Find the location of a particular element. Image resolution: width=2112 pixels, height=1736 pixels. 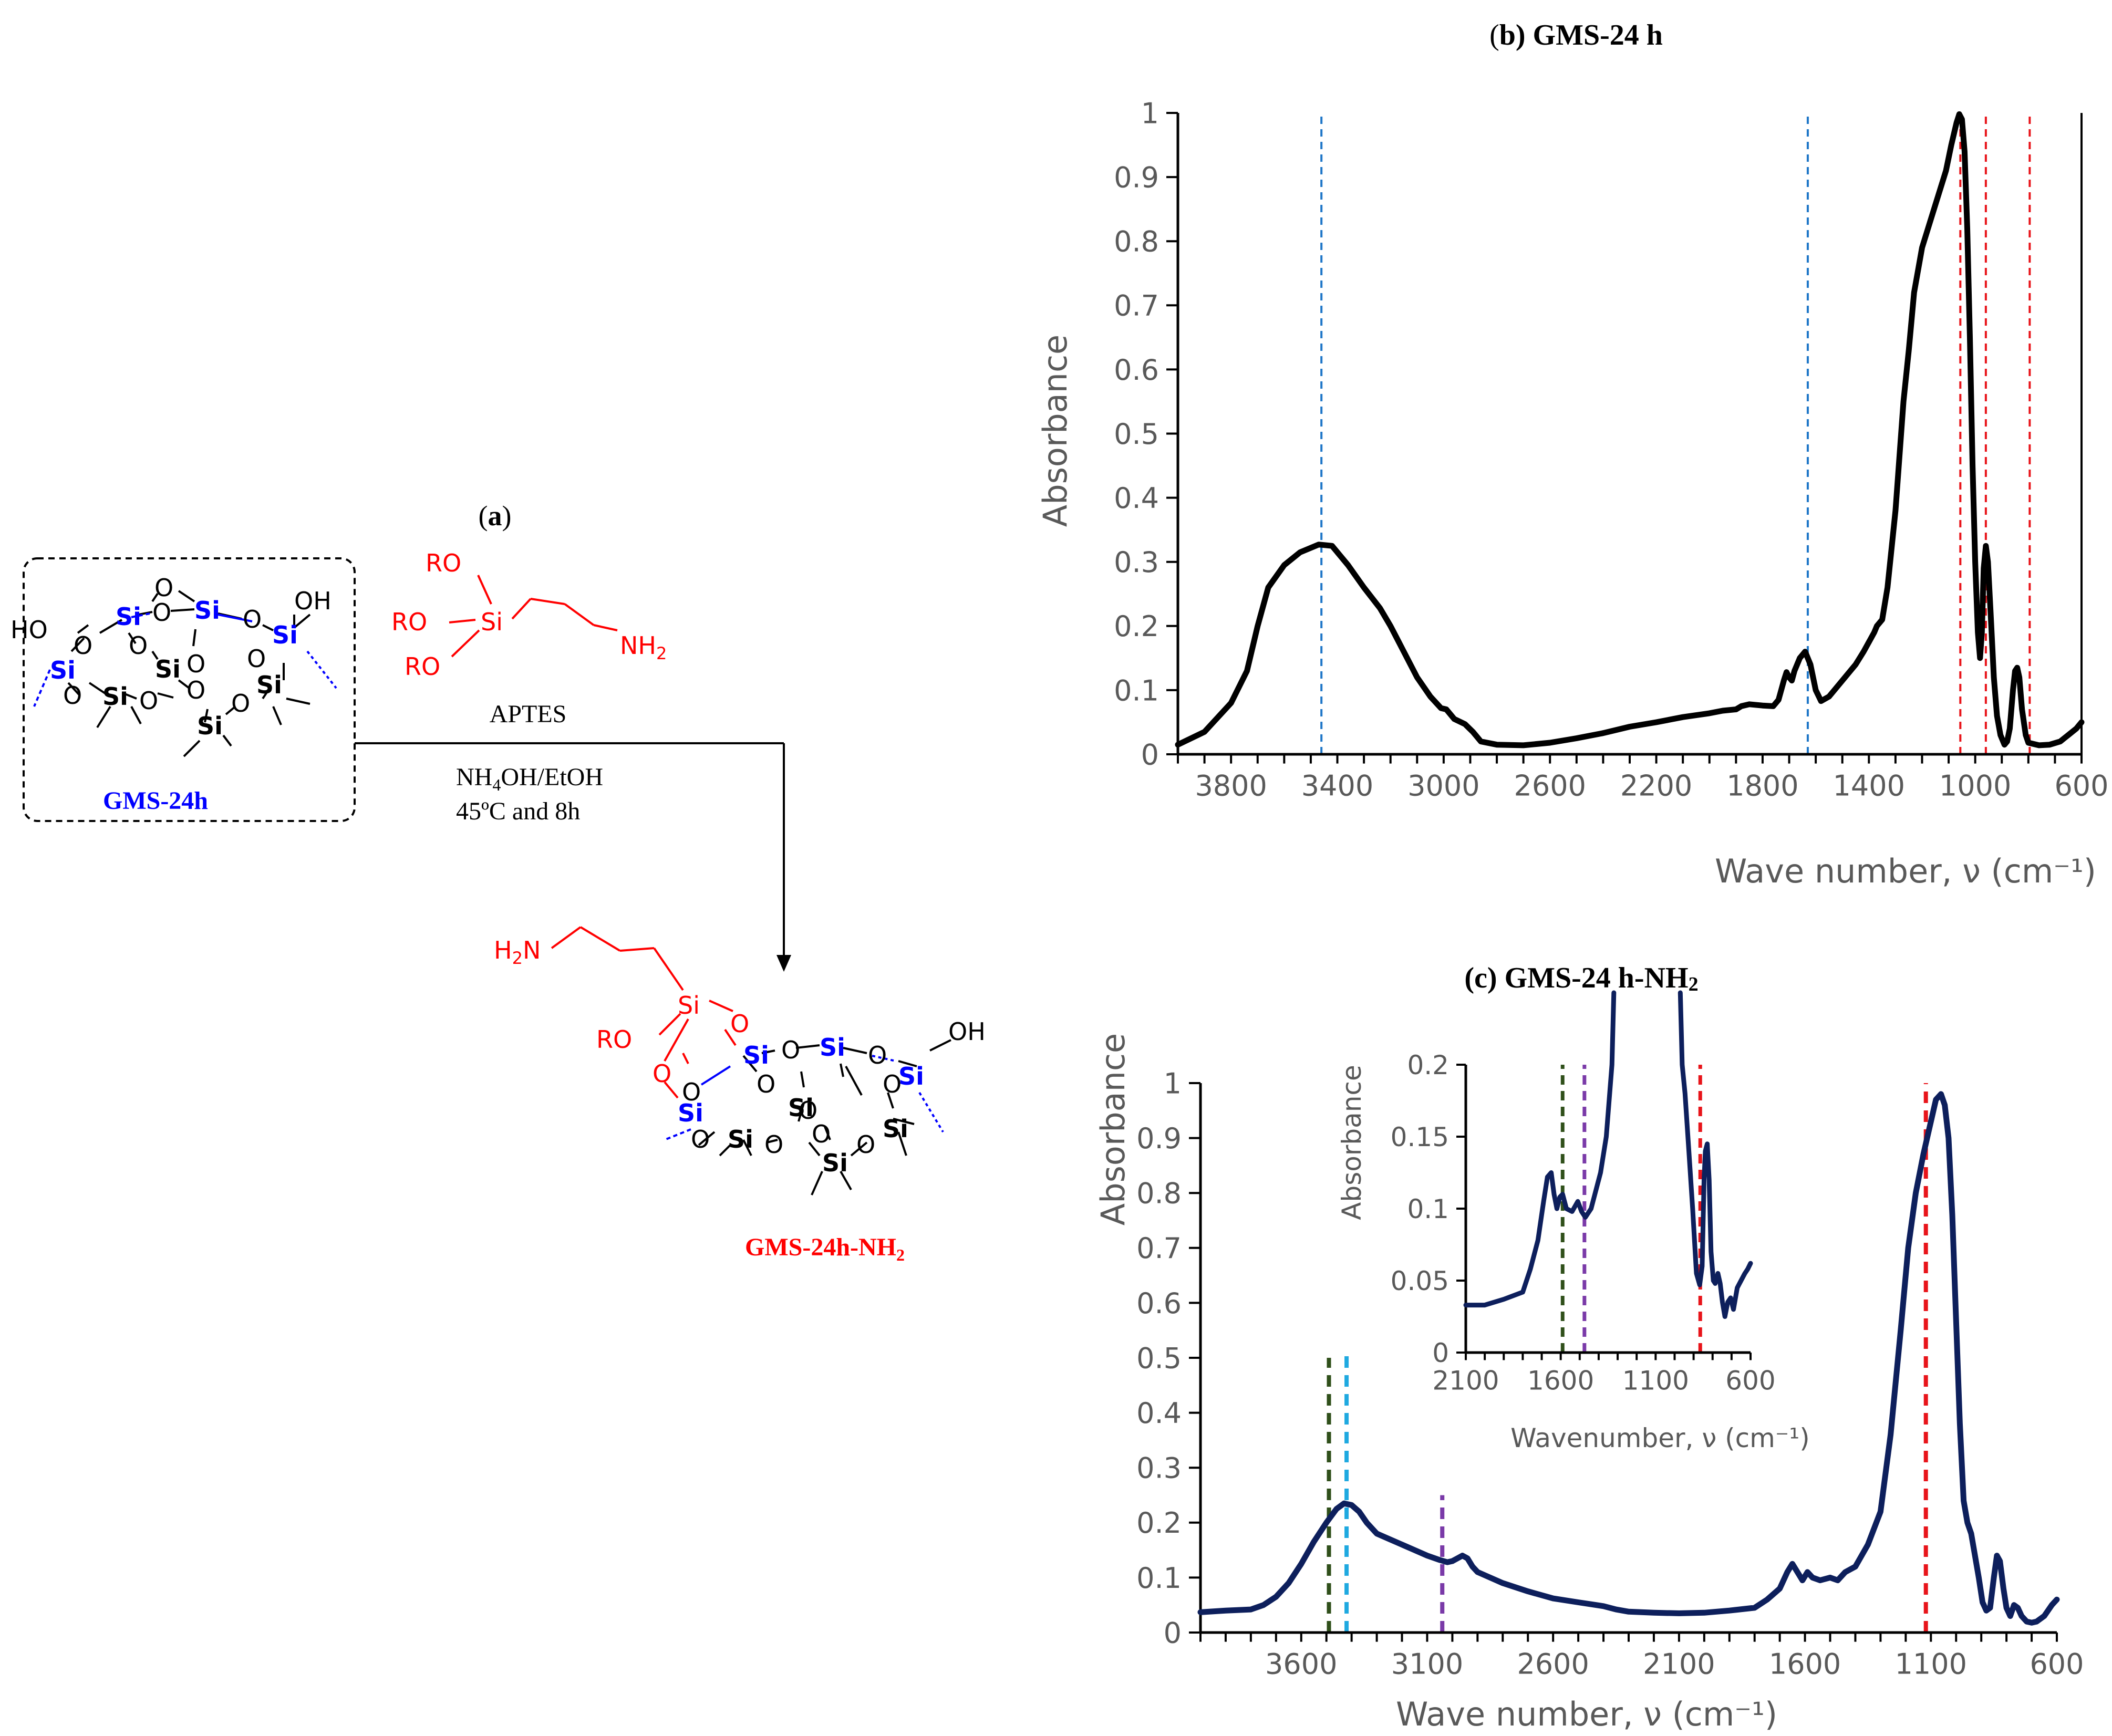

conditions-temperature: 45ºC and 8h is located at coordinates (518, 811).